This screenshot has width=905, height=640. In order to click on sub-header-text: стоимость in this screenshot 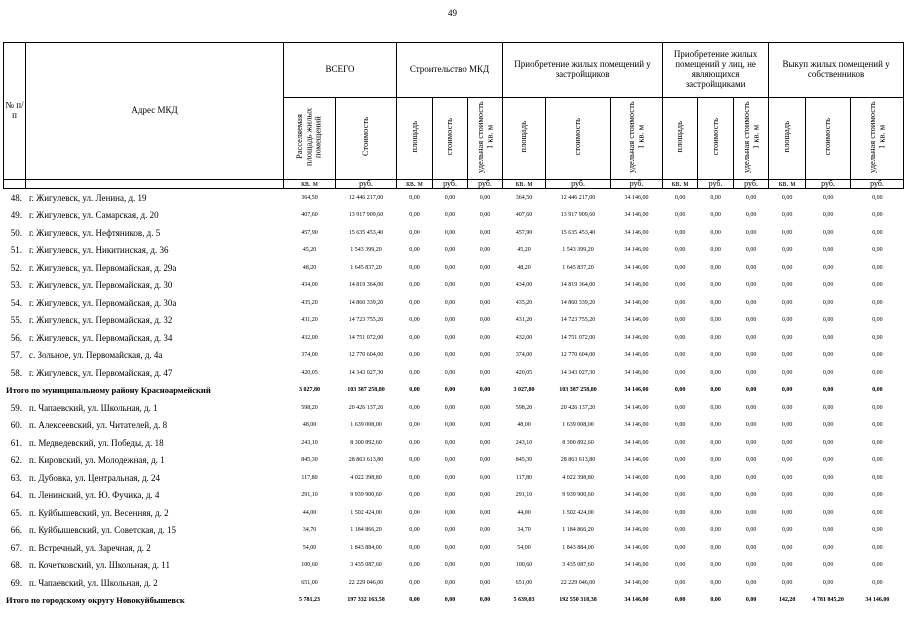, I will do `click(449, 137)`.